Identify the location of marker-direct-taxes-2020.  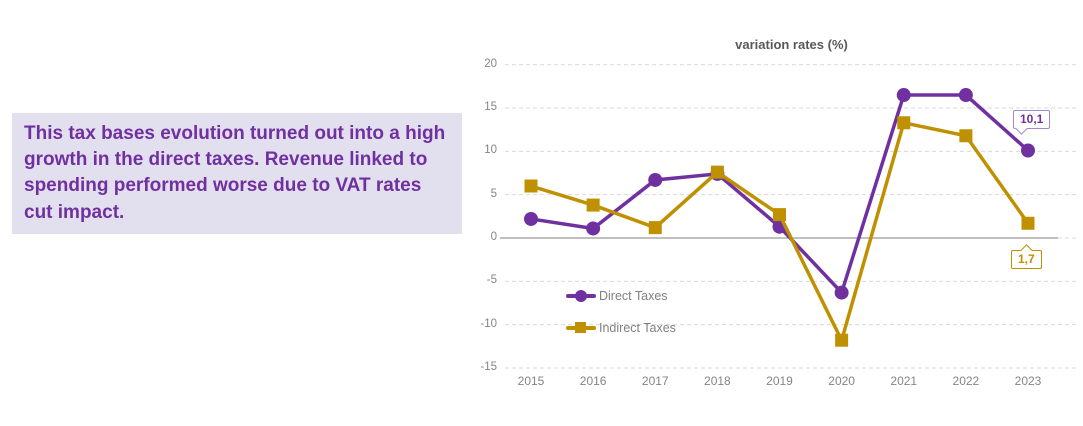
(841, 292).